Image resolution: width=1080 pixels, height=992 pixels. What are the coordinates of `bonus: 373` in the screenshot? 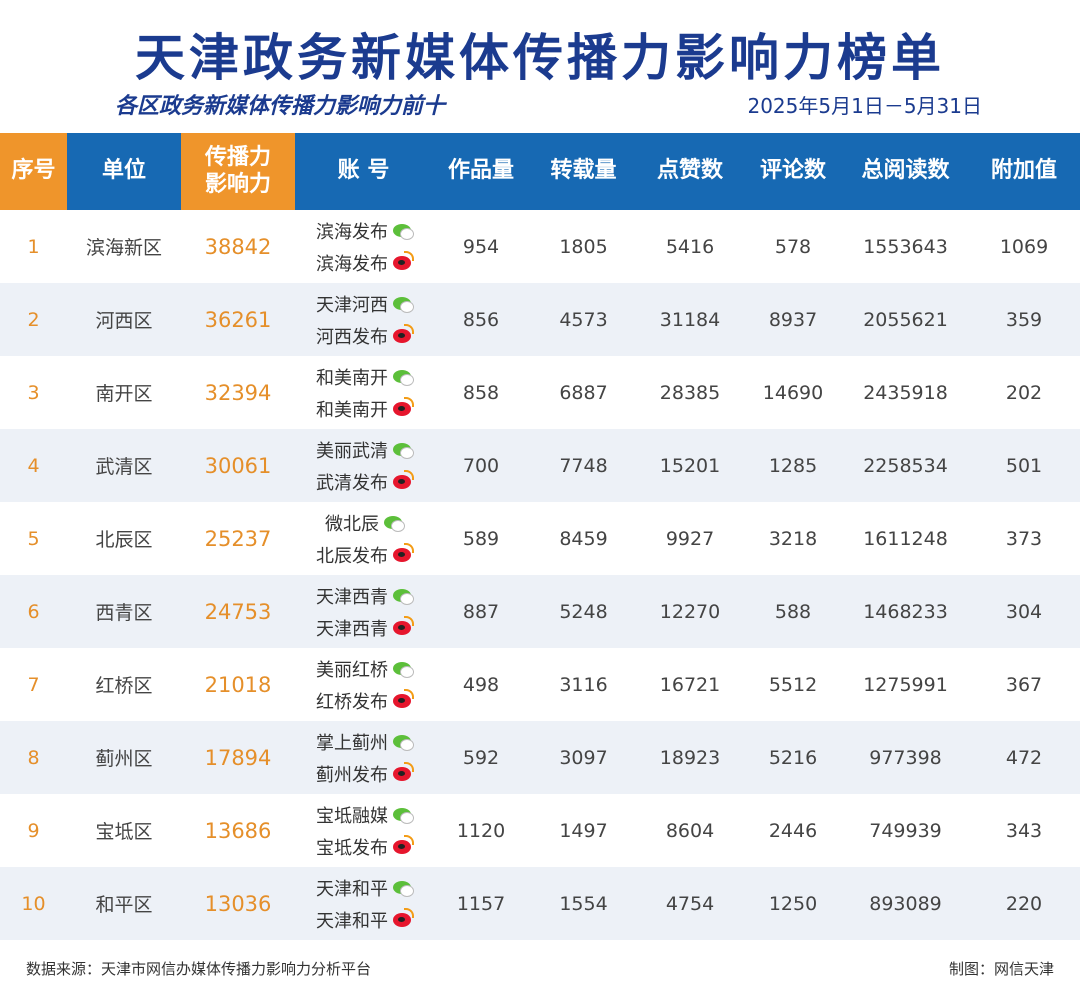 It's located at (1024, 538).